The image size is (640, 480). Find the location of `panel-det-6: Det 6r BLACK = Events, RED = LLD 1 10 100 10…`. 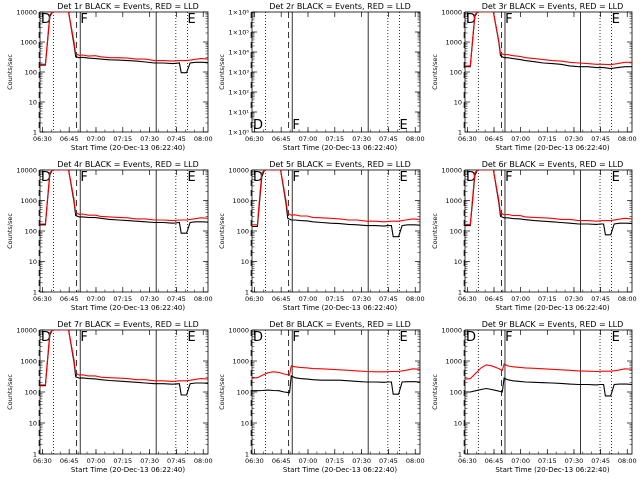

panel-det-6: Det 6r BLACK = Events, RED = LLD 1 10 100 10… is located at coordinates (534, 236).